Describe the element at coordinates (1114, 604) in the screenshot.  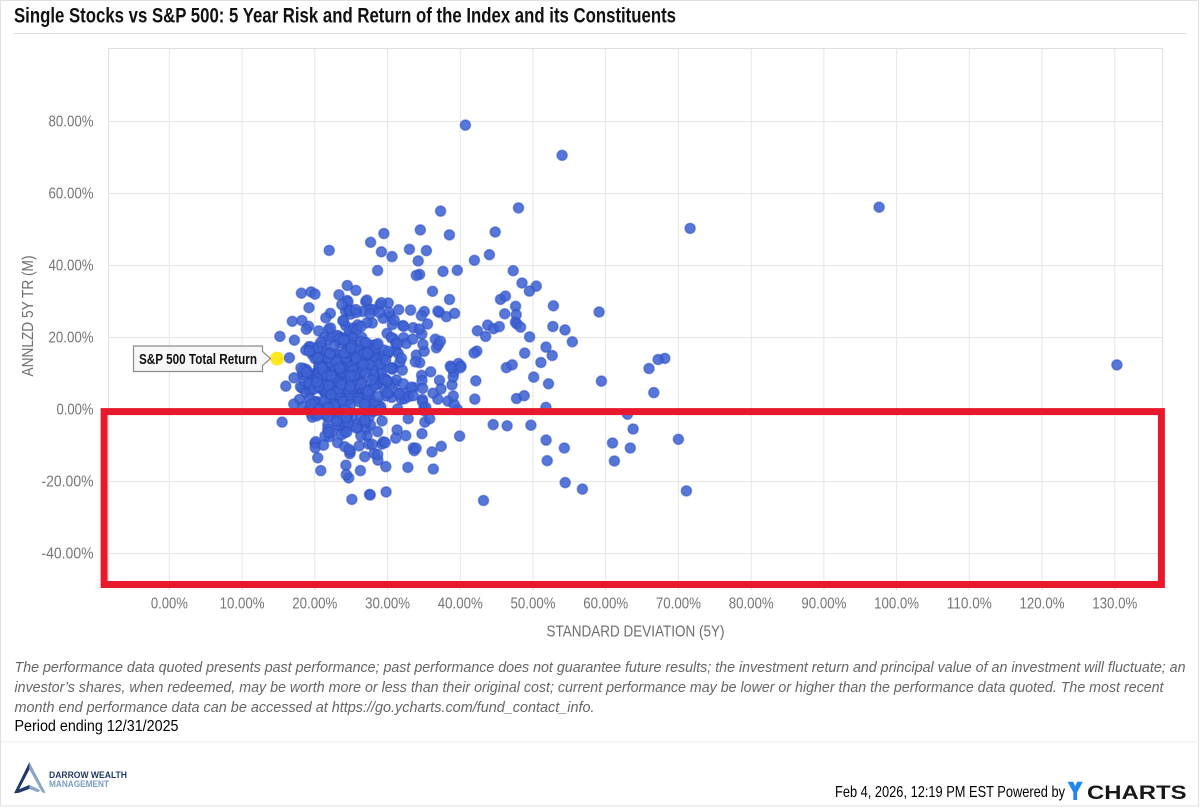
I see `svg-text: 130.0%` at that location.